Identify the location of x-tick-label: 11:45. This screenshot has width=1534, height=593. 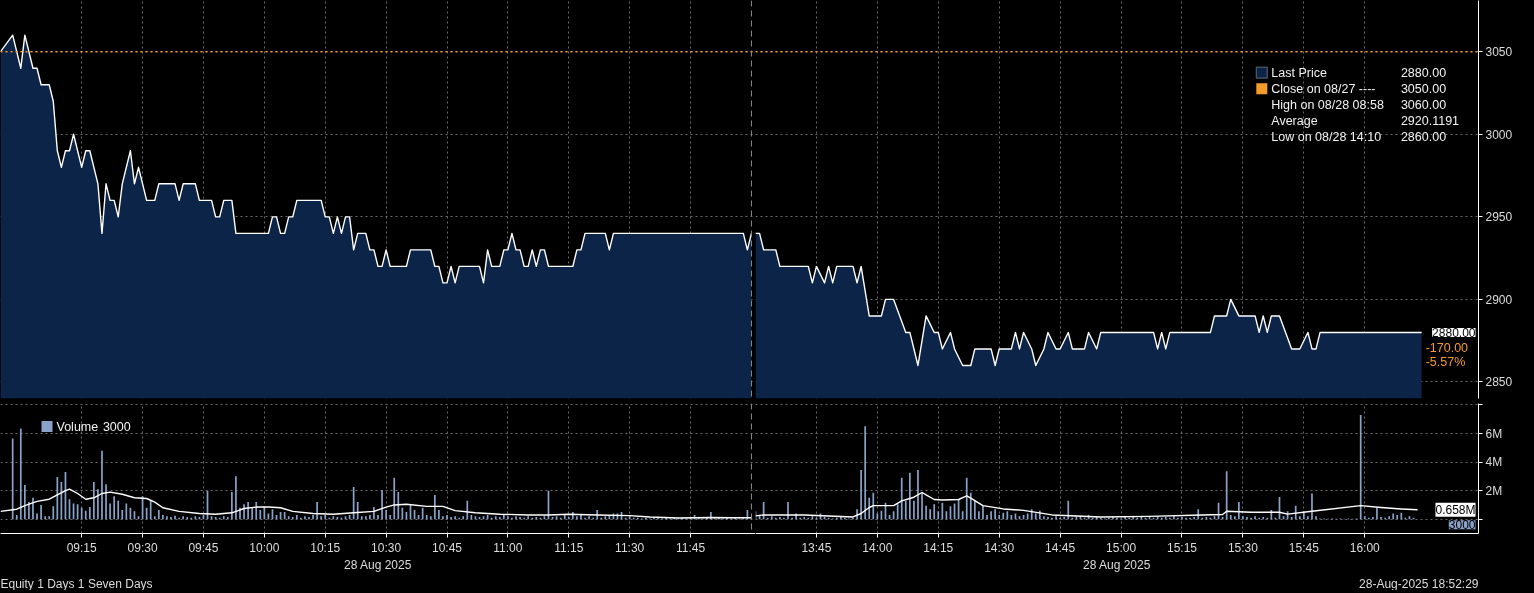
(690, 547).